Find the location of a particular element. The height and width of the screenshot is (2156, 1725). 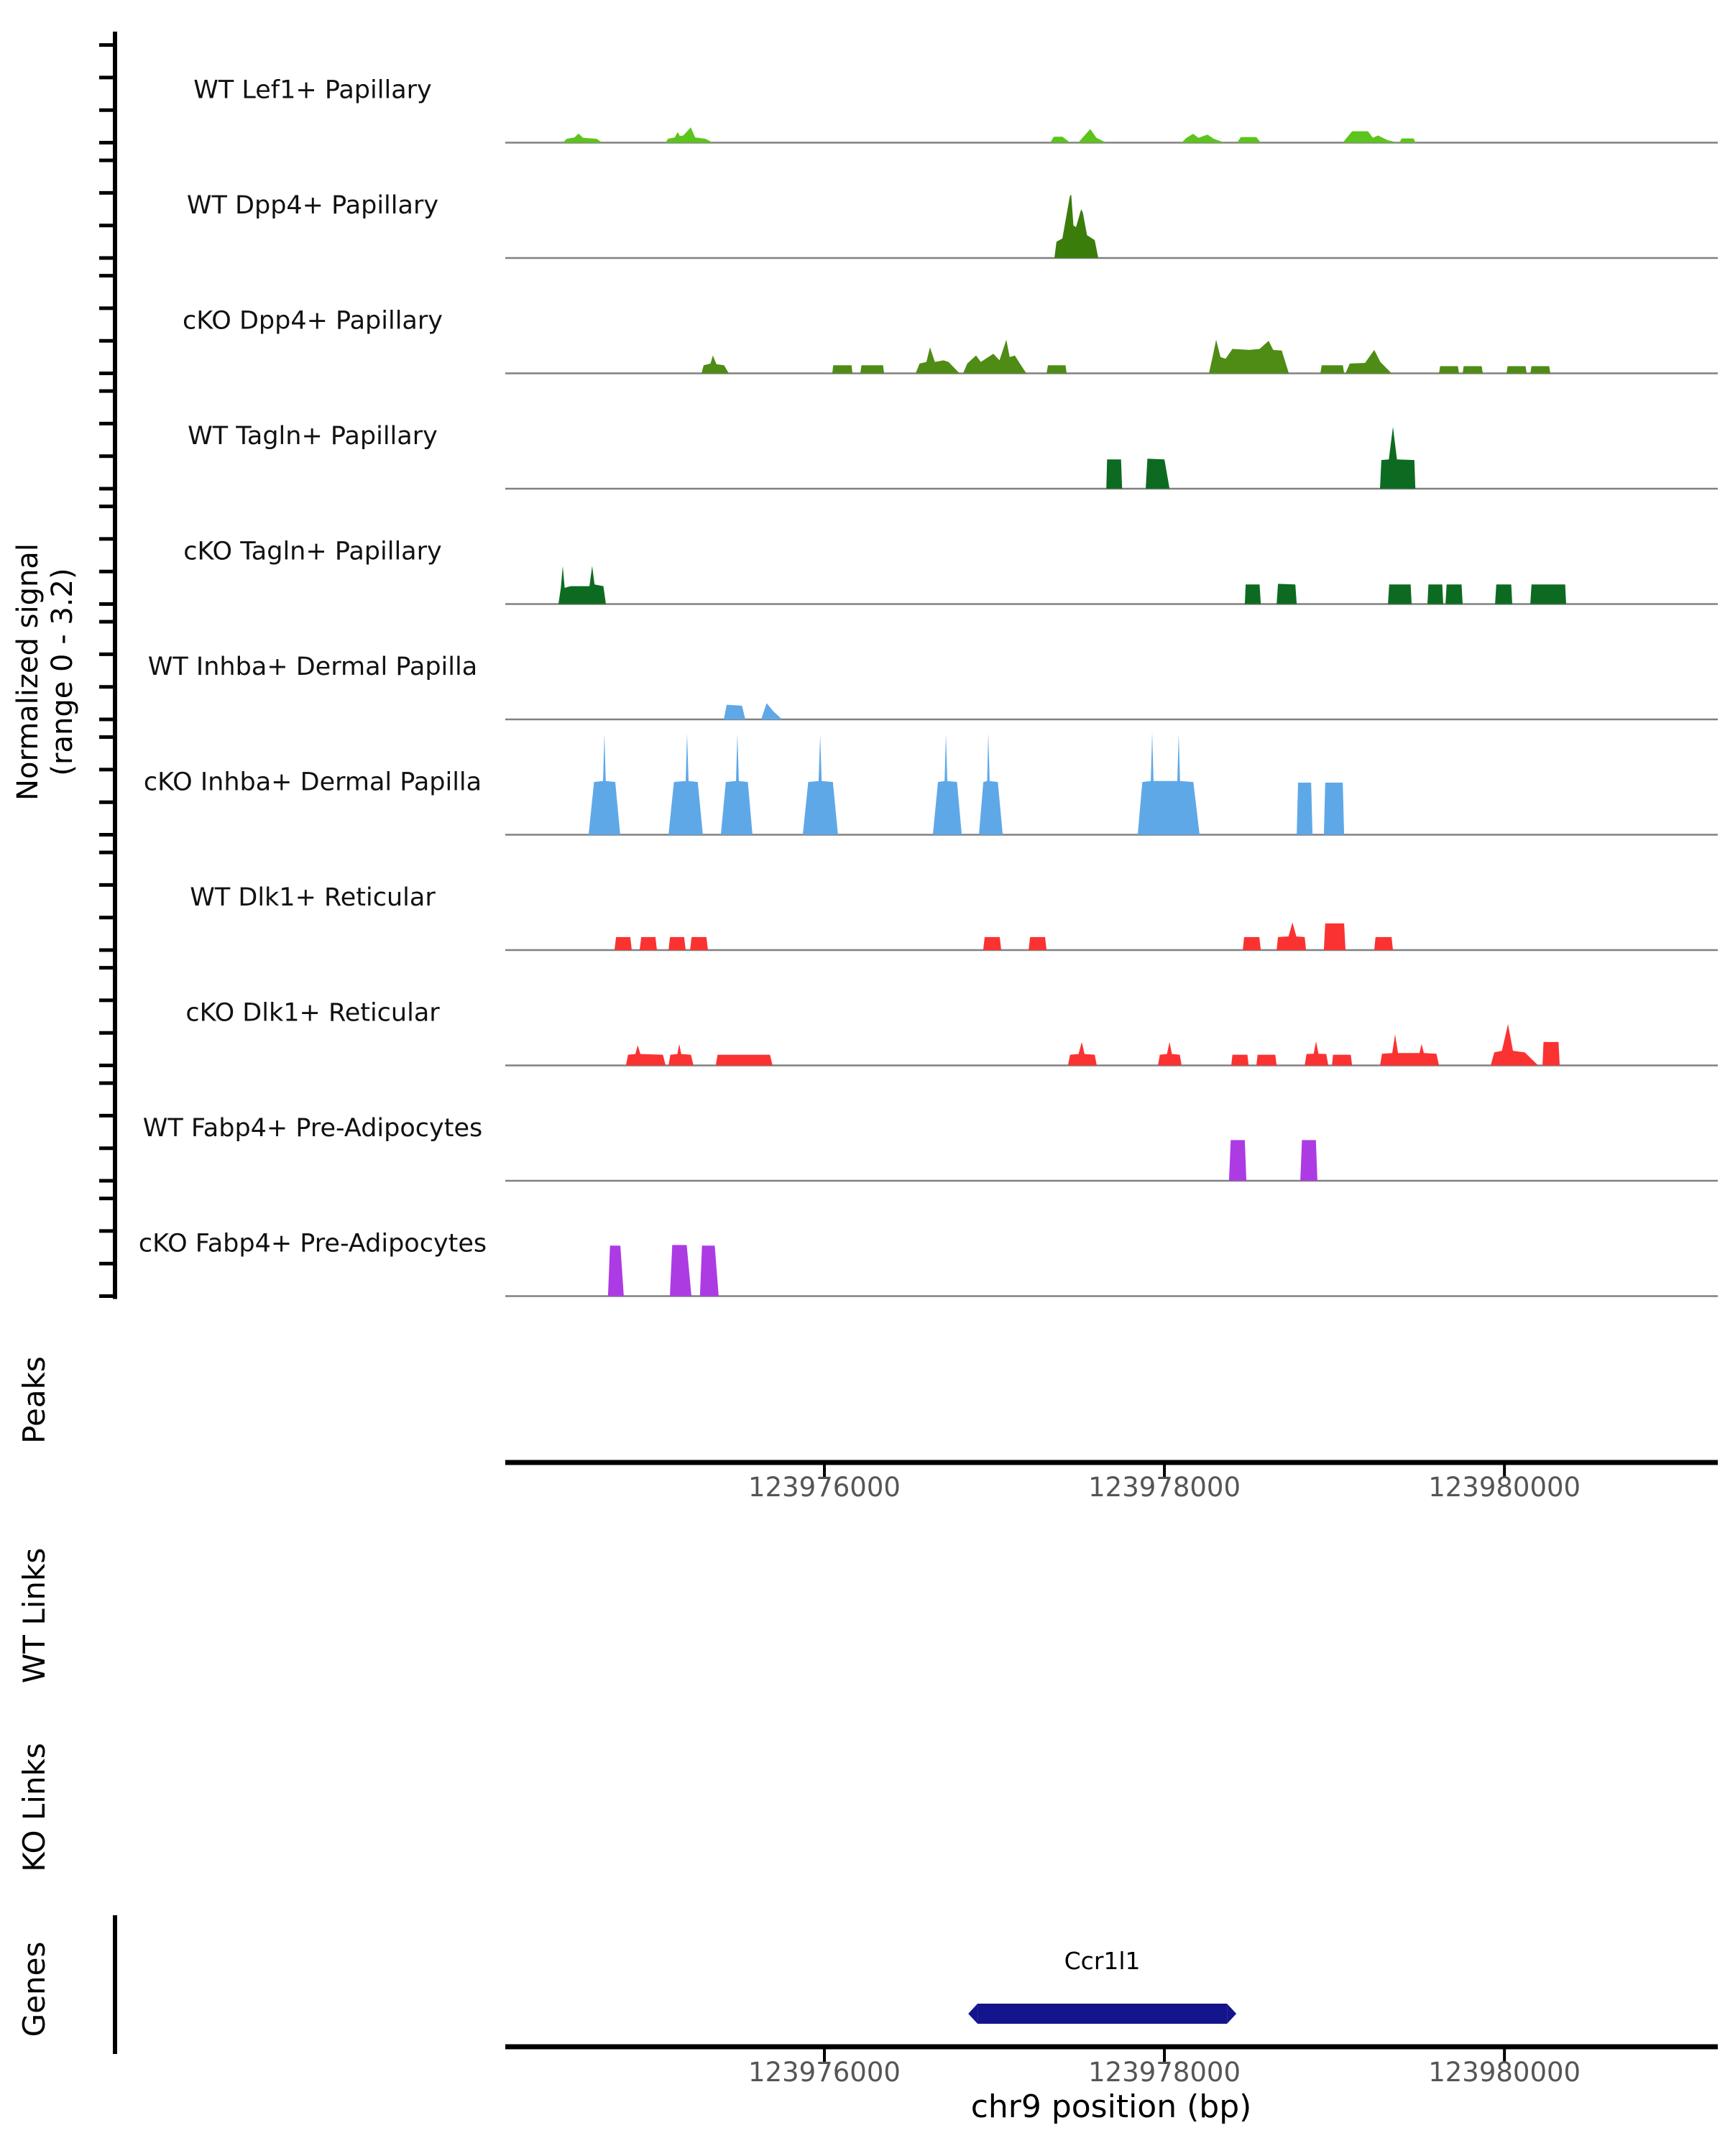

gene-strand-arrow-left is located at coordinates (973, 2014).